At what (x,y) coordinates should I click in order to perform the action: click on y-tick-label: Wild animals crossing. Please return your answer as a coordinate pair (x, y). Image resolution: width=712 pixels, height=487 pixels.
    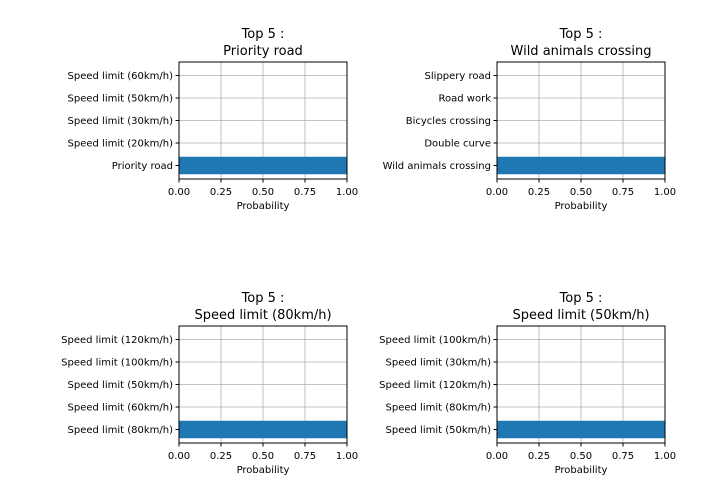
    Looking at the image, I should click on (437, 166).